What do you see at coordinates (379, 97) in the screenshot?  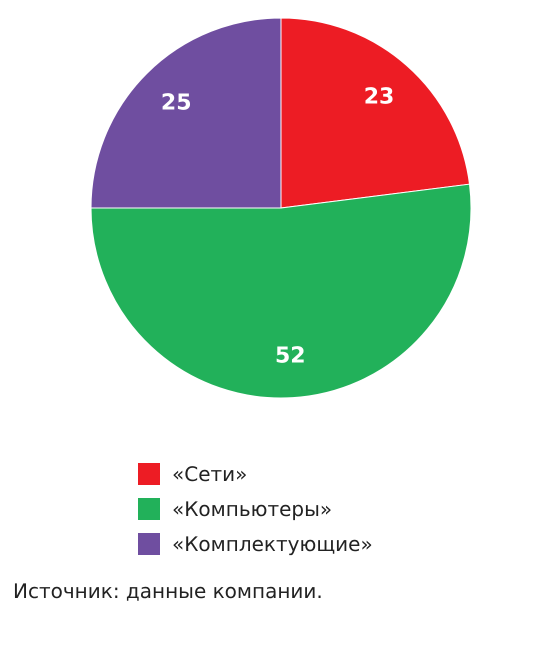 I see `data-label: 23` at bounding box center [379, 97].